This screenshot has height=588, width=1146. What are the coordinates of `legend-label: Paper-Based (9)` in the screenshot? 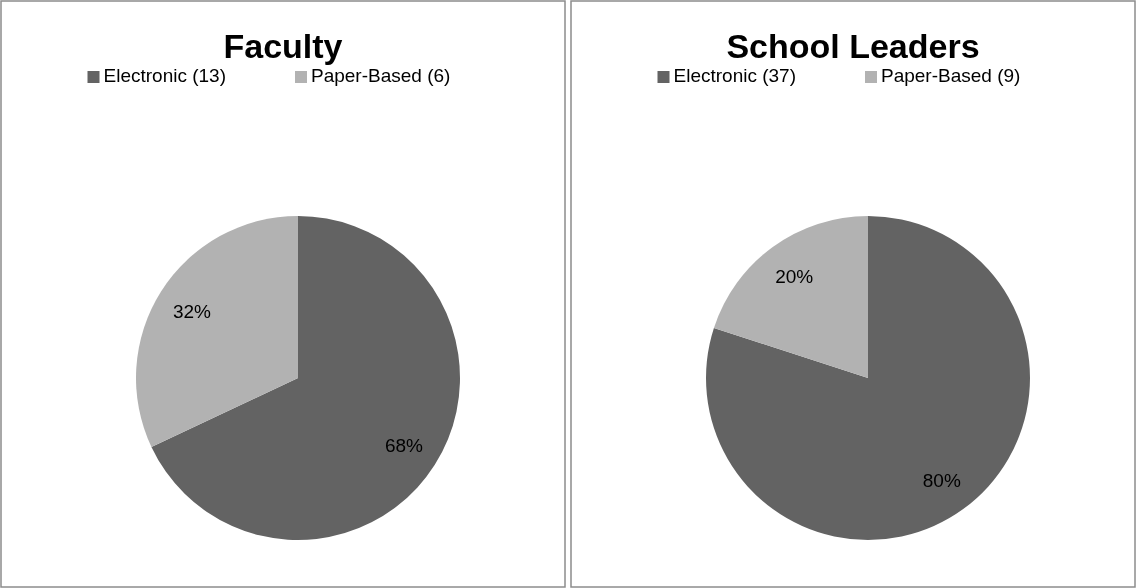 It's located at (951, 75).